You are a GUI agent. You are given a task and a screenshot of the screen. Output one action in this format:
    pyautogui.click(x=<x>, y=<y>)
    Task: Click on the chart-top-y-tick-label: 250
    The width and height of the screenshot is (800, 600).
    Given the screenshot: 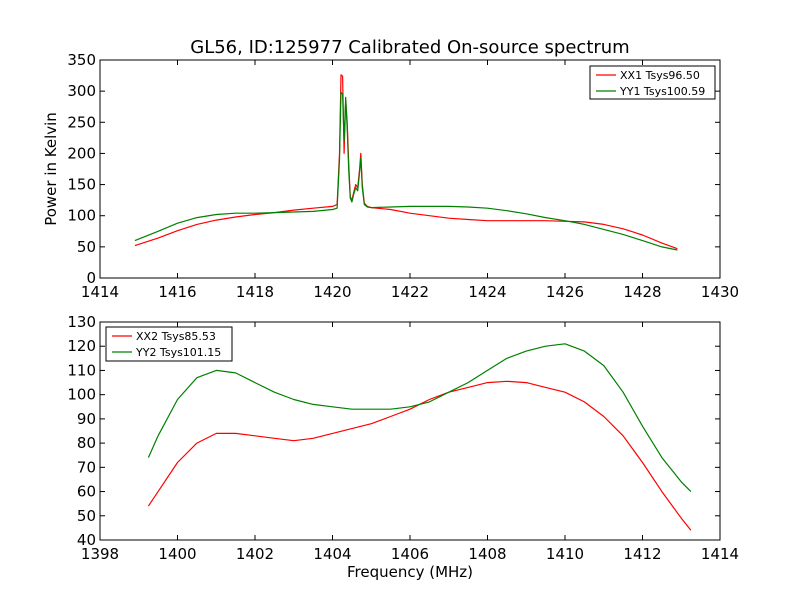 What is the action you would take?
    pyautogui.click(x=81, y=122)
    